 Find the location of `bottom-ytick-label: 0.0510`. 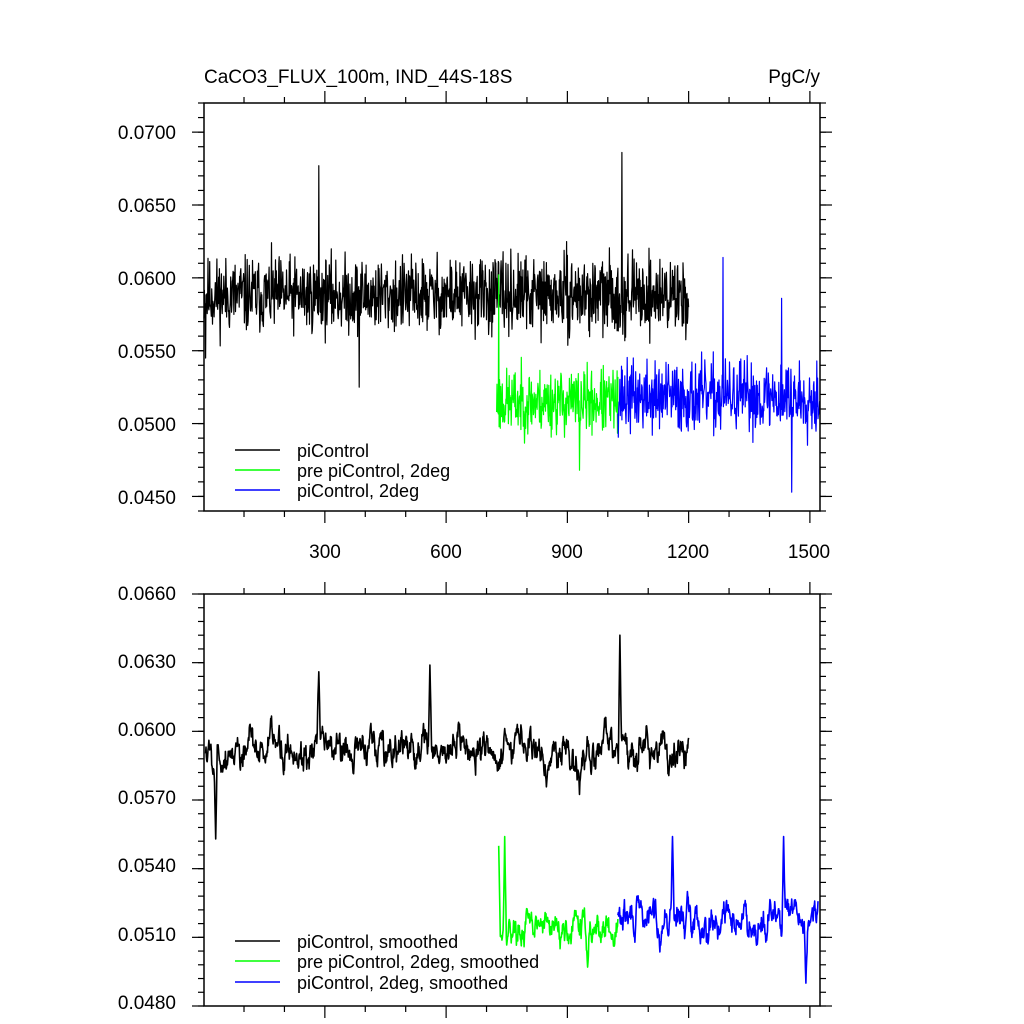

bottom-ytick-label: 0.0510 is located at coordinates (147, 935).